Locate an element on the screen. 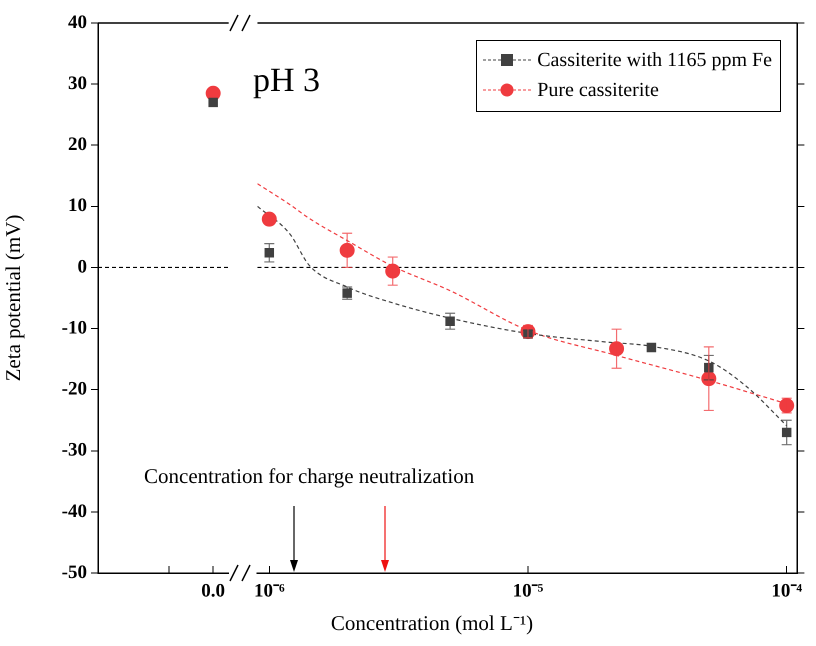 The width and height of the screenshot is (816, 646). y-tick-label: -30 is located at coordinates (74, 450).